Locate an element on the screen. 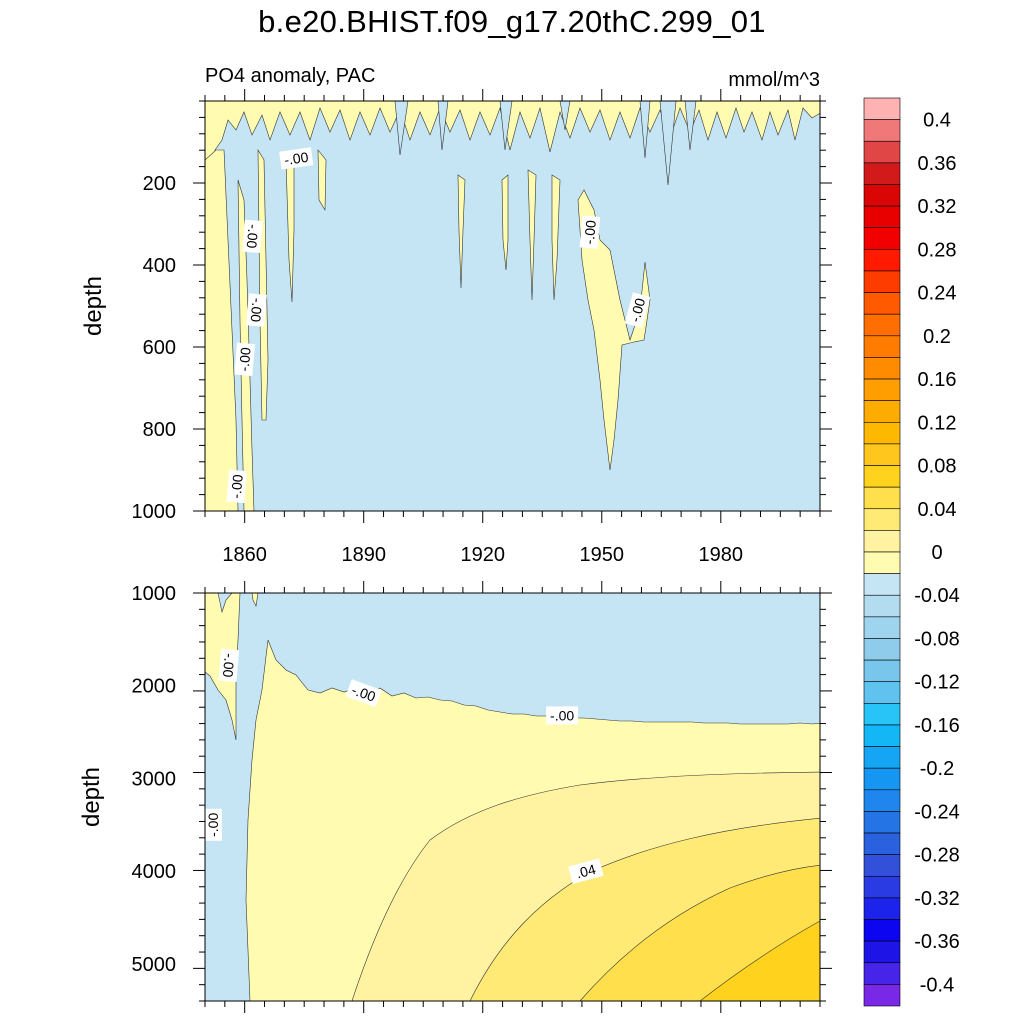  y-tick-label: 400 is located at coordinates (159, 266).